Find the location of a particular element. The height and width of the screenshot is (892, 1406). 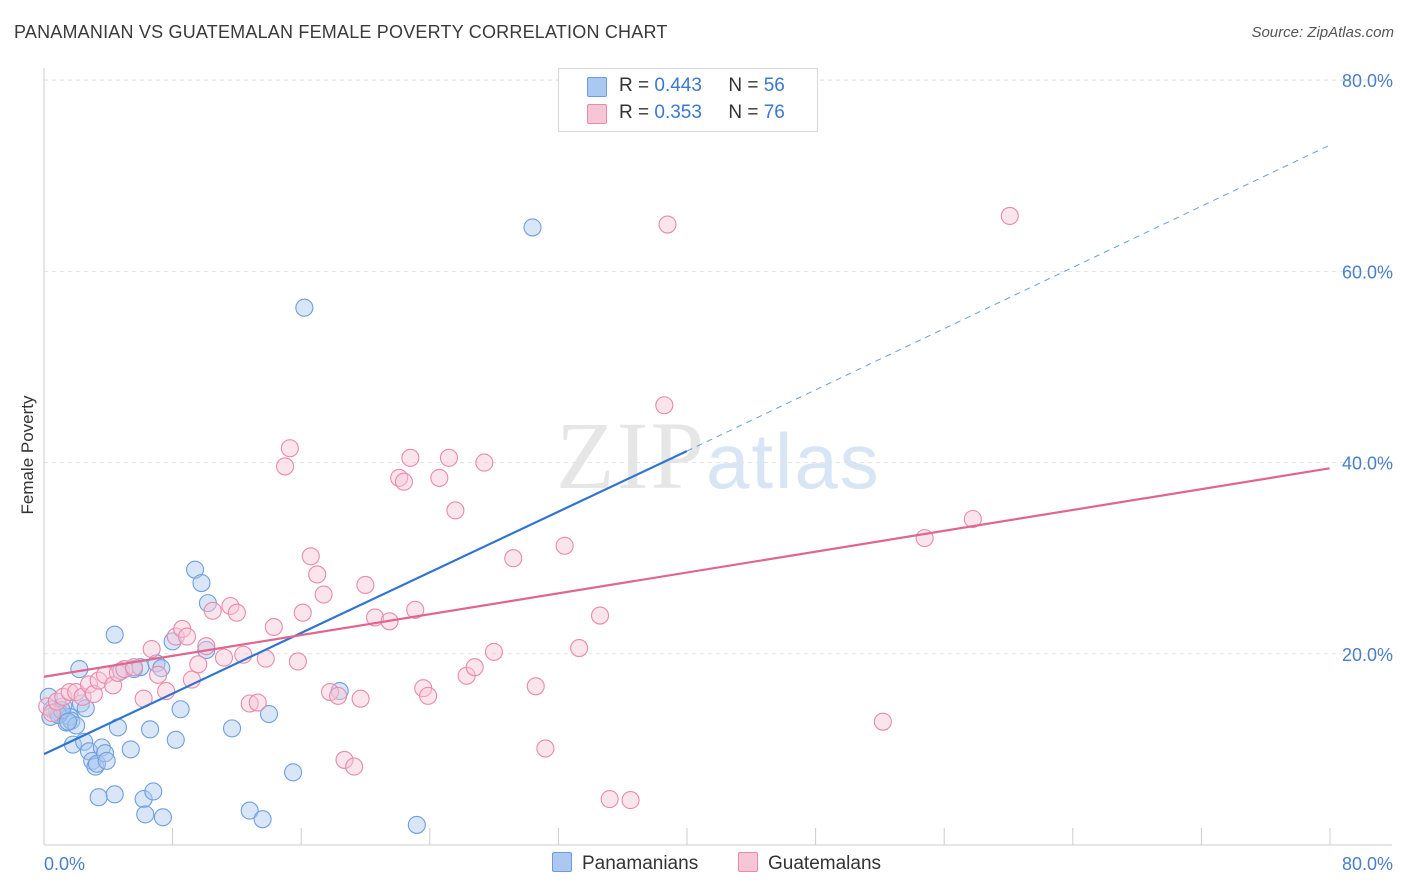

bottom-legend-swatch-blue is located at coordinates (562, 862).